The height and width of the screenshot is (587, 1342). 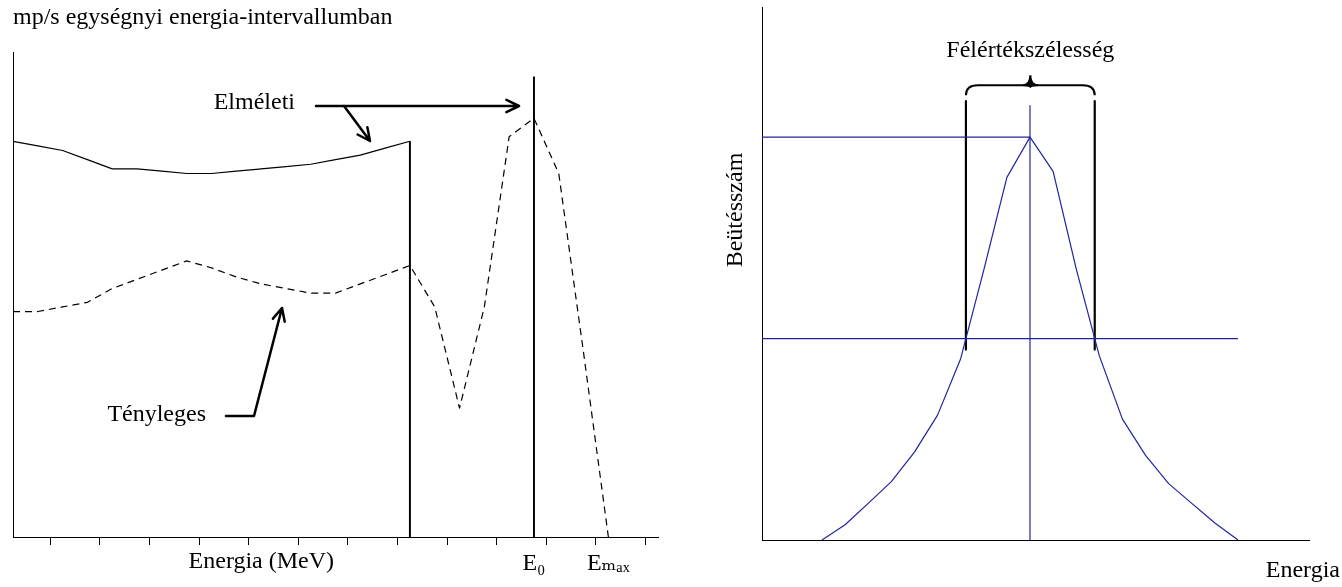 I want to click on annotation: Elméleti, so click(x=254, y=101).